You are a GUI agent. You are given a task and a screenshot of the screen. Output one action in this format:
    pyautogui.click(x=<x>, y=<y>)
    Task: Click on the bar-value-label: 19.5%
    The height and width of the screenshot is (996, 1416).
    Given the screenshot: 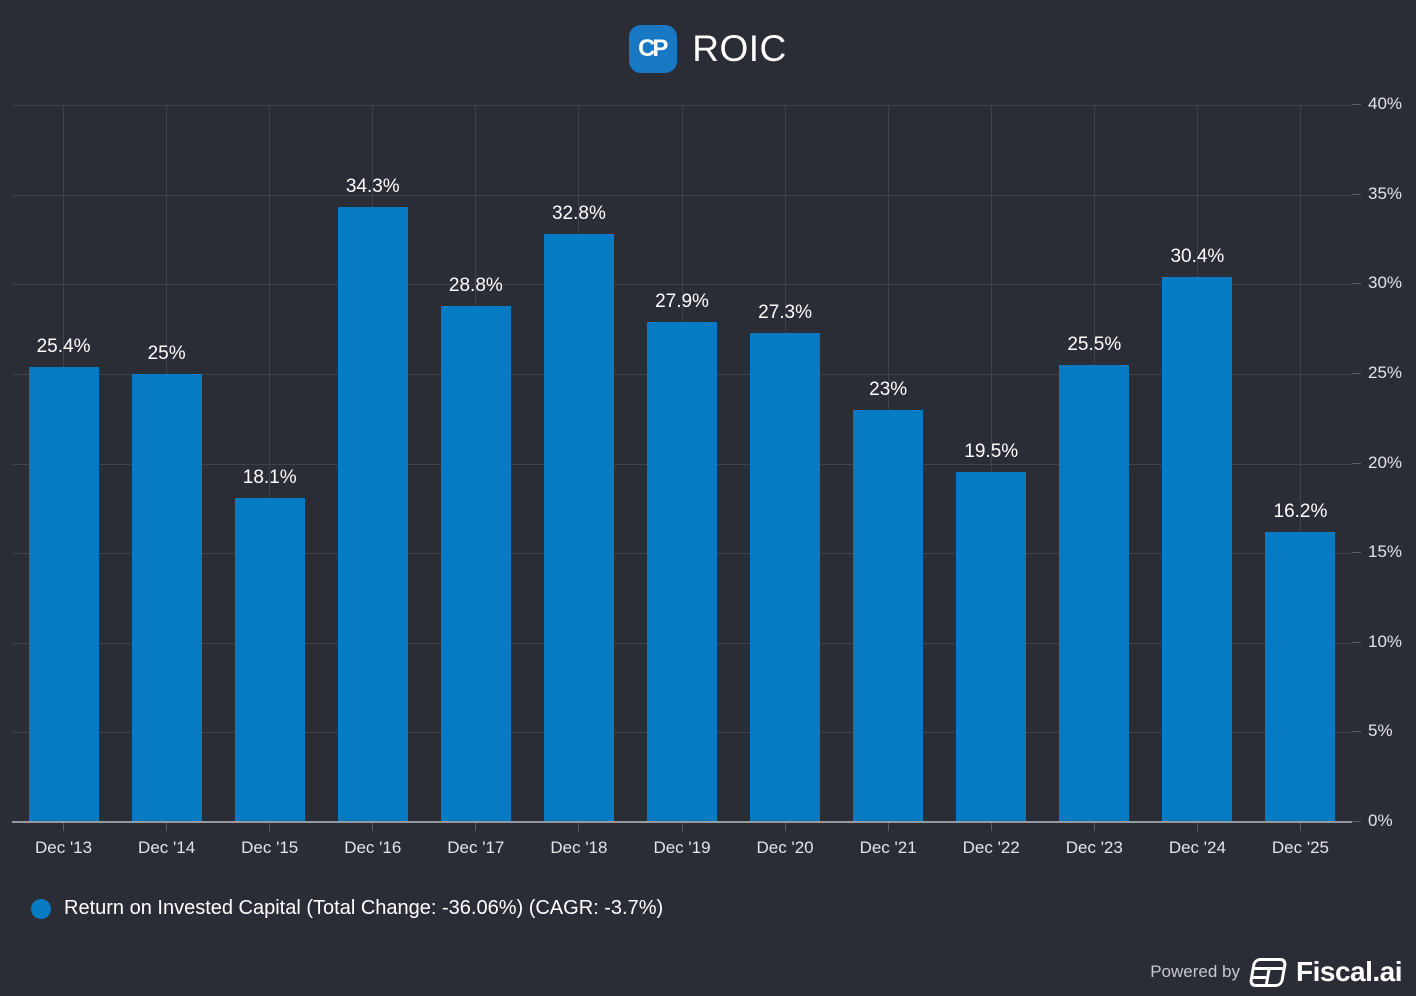 What is the action you would take?
    pyautogui.click(x=991, y=452)
    